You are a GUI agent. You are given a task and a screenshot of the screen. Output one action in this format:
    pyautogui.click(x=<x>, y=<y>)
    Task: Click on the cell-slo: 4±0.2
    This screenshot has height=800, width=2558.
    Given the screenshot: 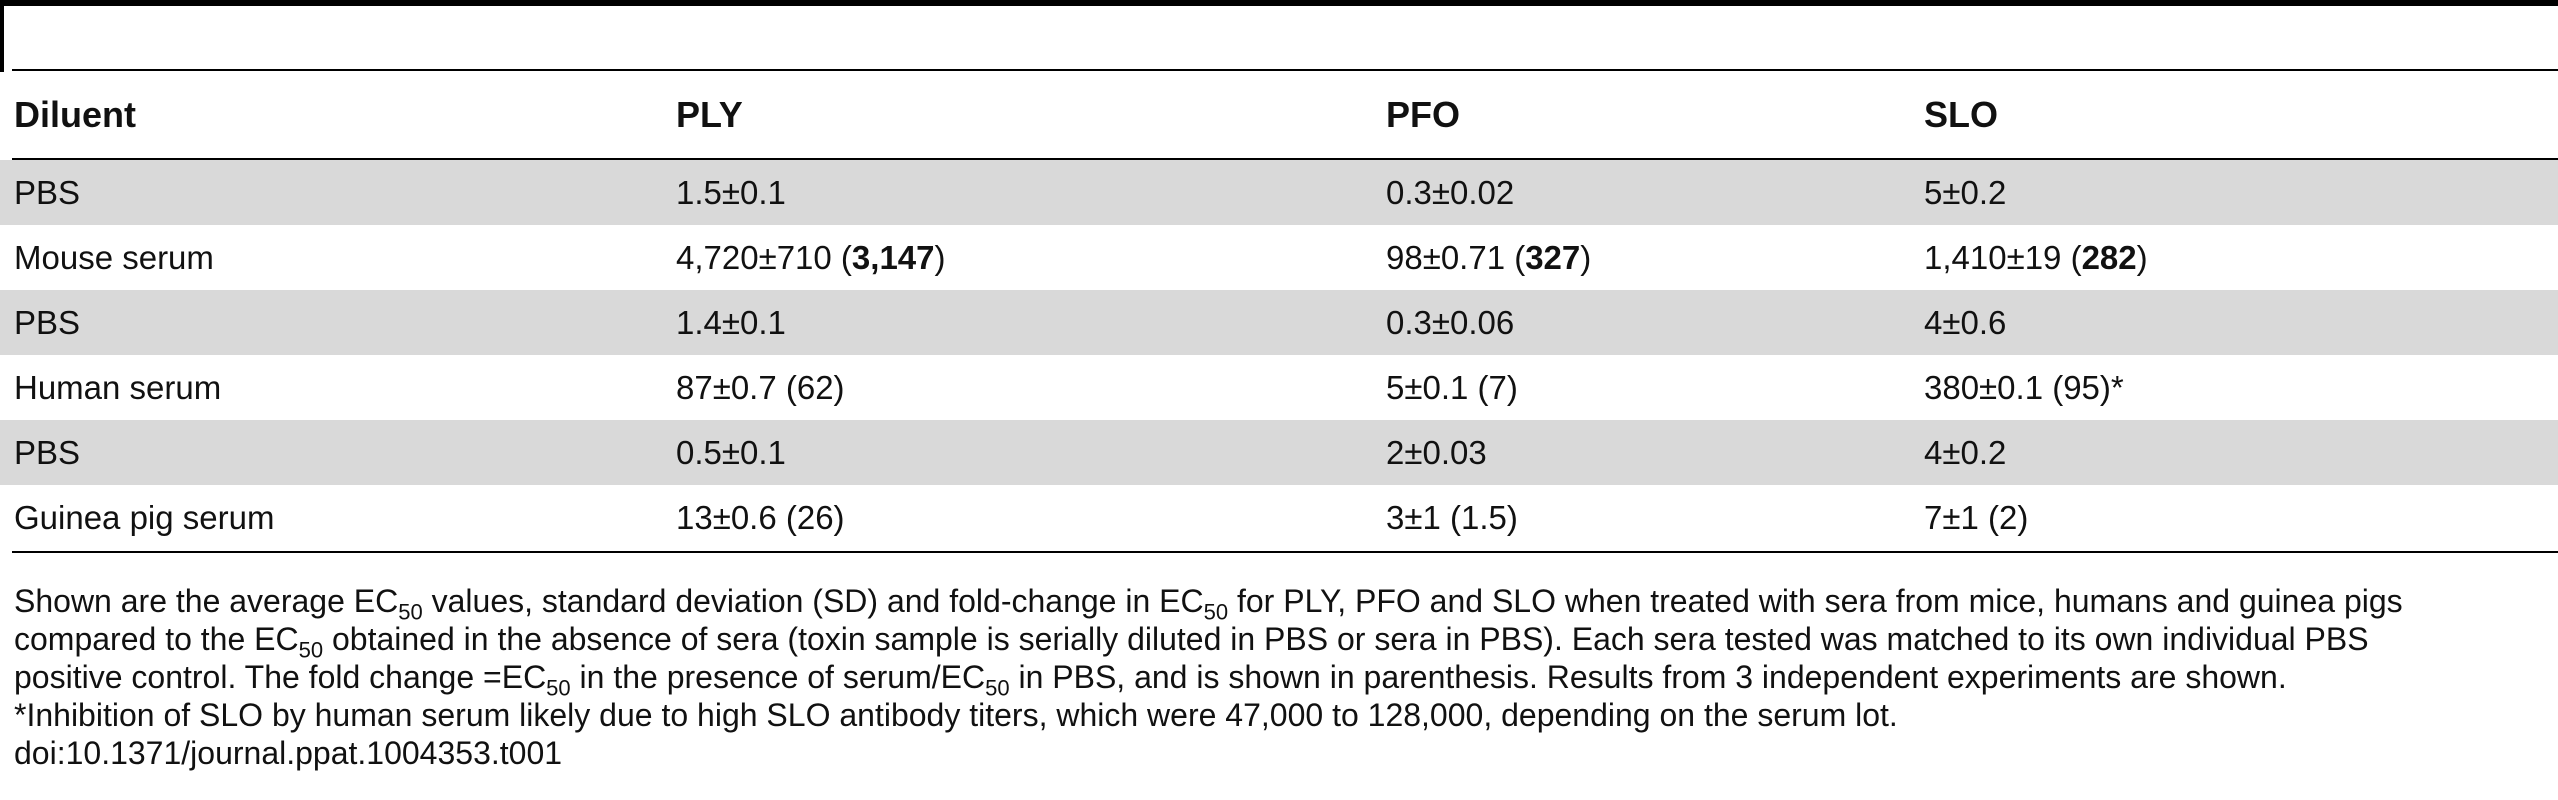 What is the action you would take?
    pyautogui.click(x=1965, y=452)
    